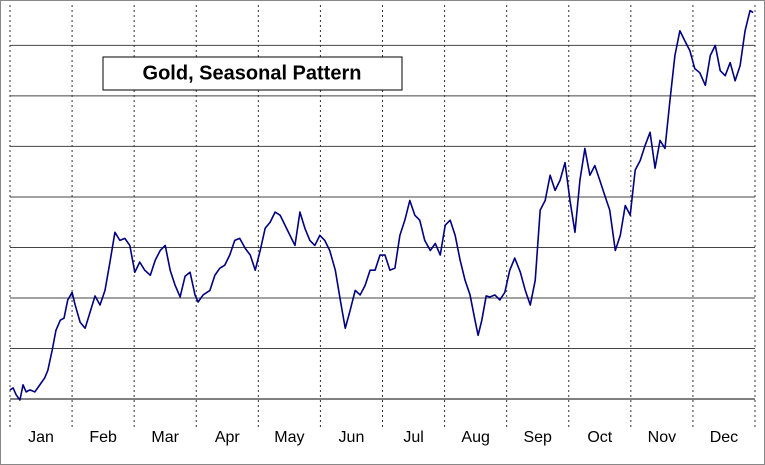  What do you see at coordinates (537, 437) in the screenshot?
I see `x-tick-label: Sep` at bounding box center [537, 437].